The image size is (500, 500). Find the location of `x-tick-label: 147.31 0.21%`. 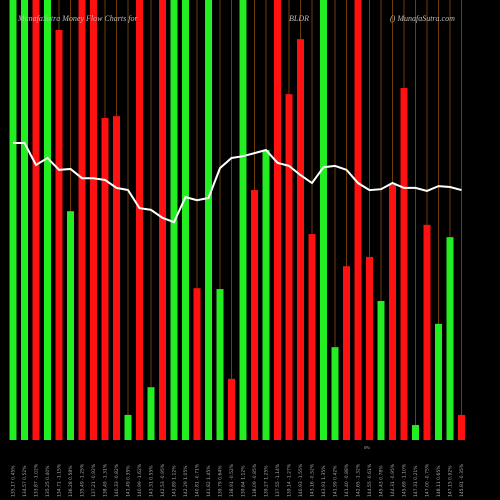

x-tick-label: 147.31 0.21% is located at coordinates (416, 481).